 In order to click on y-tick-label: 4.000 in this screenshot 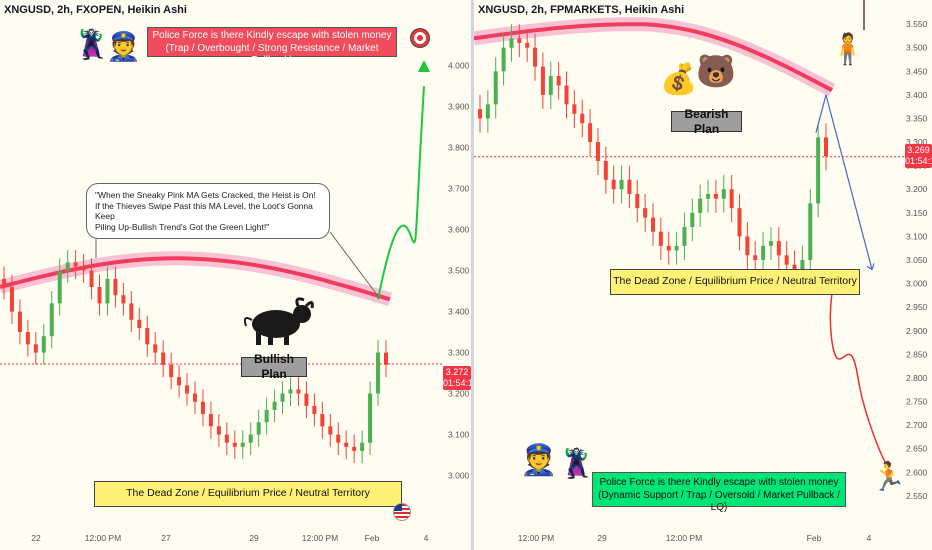, I will do `click(459, 66)`.